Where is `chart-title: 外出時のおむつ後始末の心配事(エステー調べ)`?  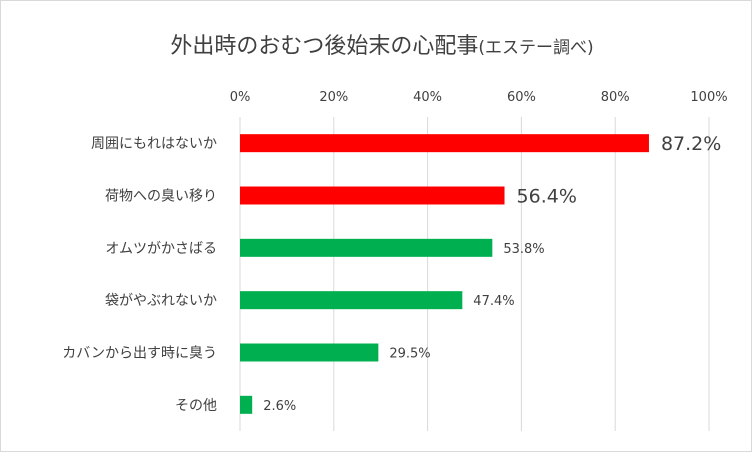
chart-title: 外出時のおむつ後始末の心配事(エステー調べ) is located at coordinates (381, 46).